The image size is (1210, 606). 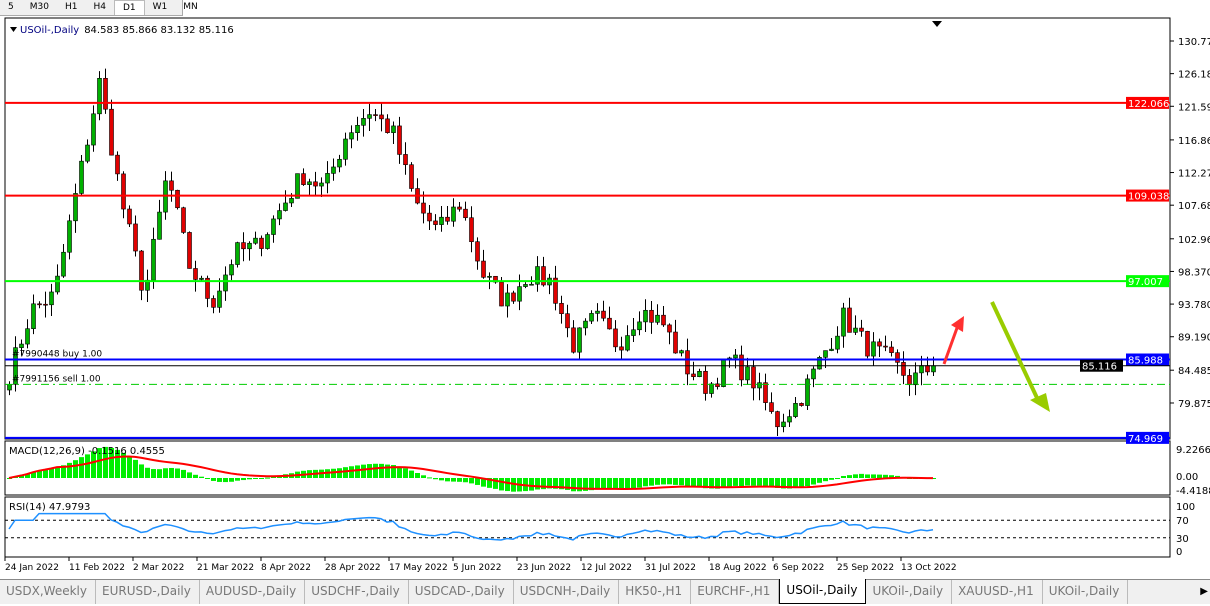 What do you see at coordinates (1182, 539) in the screenshot?
I see `rsi-axis-label: 30` at bounding box center [1182, 539].